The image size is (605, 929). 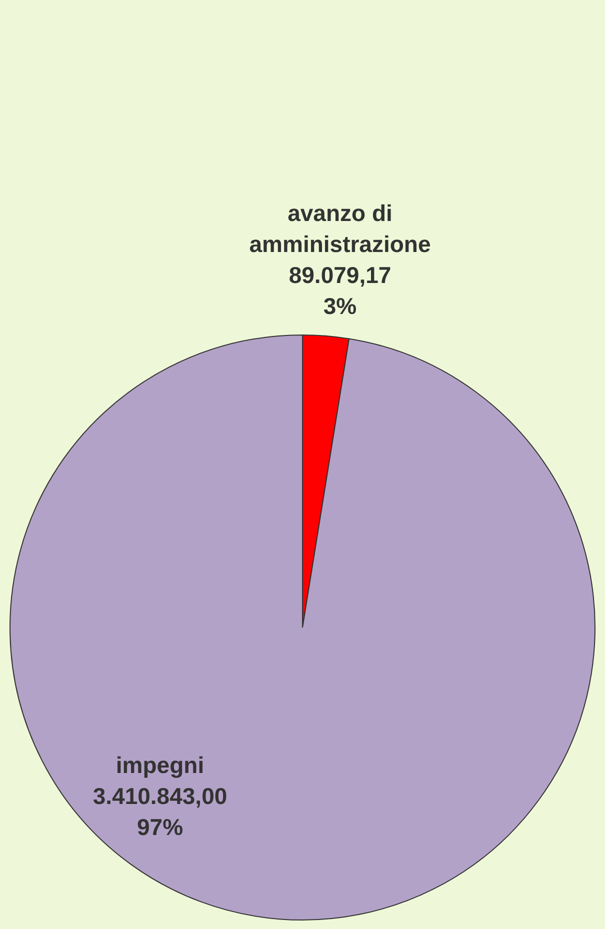 I want to click on slice-label: impegni, so click(x=160, y=765).